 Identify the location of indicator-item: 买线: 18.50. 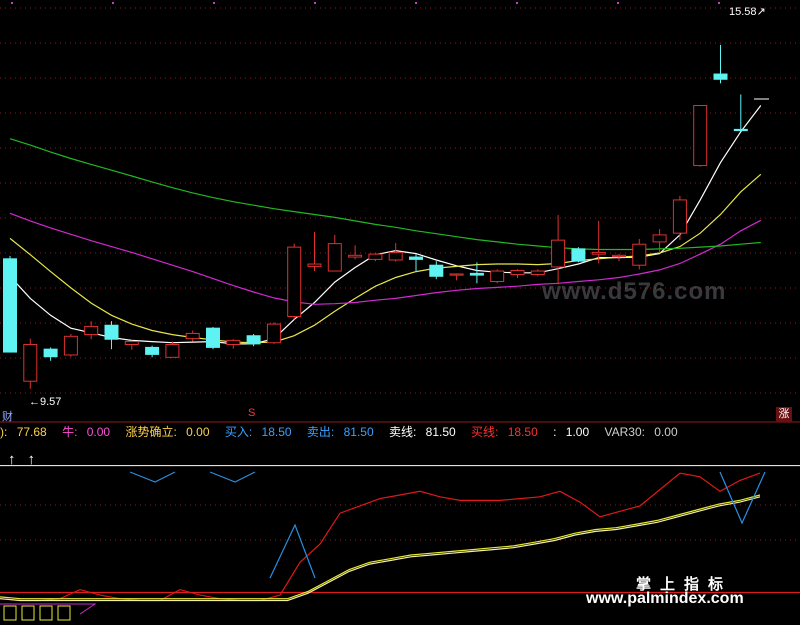
(504, 432).